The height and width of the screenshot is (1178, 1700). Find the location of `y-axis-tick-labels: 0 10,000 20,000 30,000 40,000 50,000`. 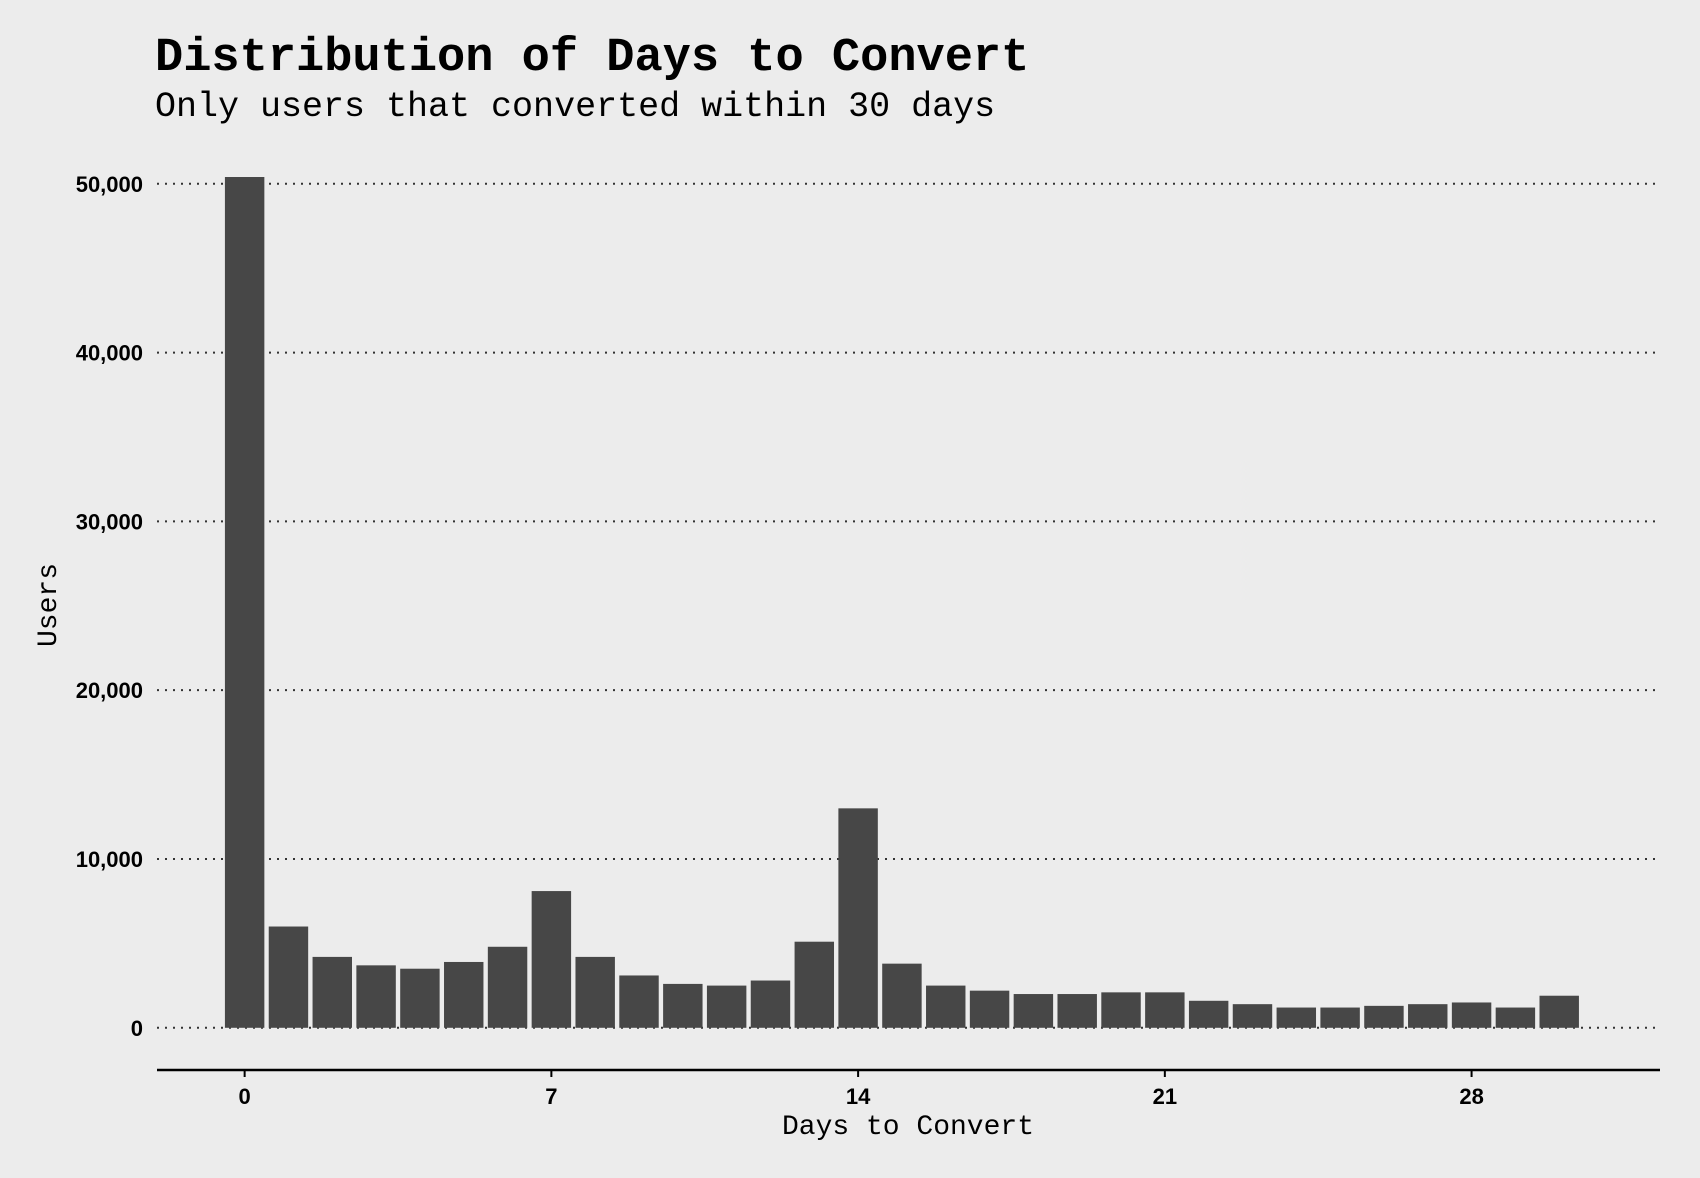

y-axis-tick-labels: 0 10,000 20,000 30,000 40,000 50,000 is located at coordinates (109, 606).